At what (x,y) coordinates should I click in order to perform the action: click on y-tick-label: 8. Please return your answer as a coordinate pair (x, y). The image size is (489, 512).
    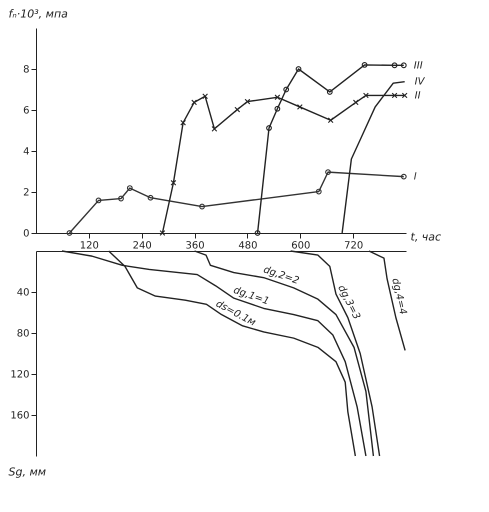
    Looking at the image, I should click on (26, 70).